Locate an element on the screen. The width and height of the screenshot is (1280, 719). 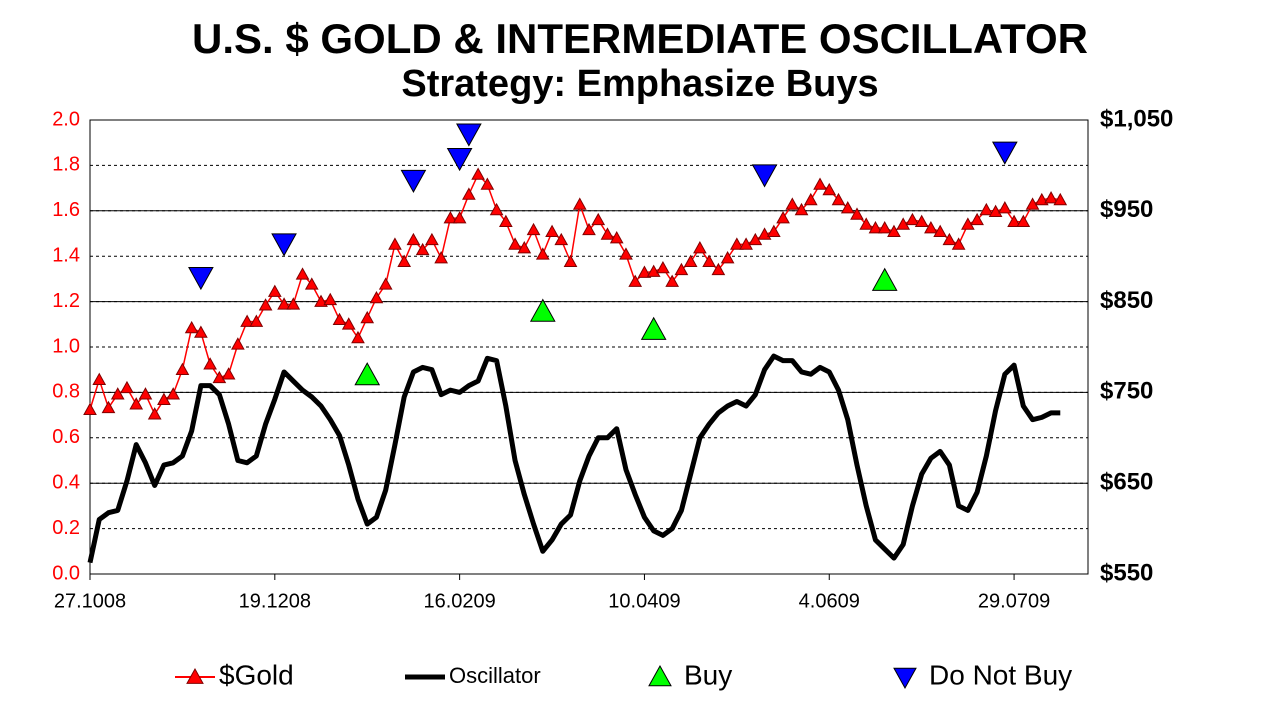
legend-label: Do Not Buy is located at coordinates (1000, 674).